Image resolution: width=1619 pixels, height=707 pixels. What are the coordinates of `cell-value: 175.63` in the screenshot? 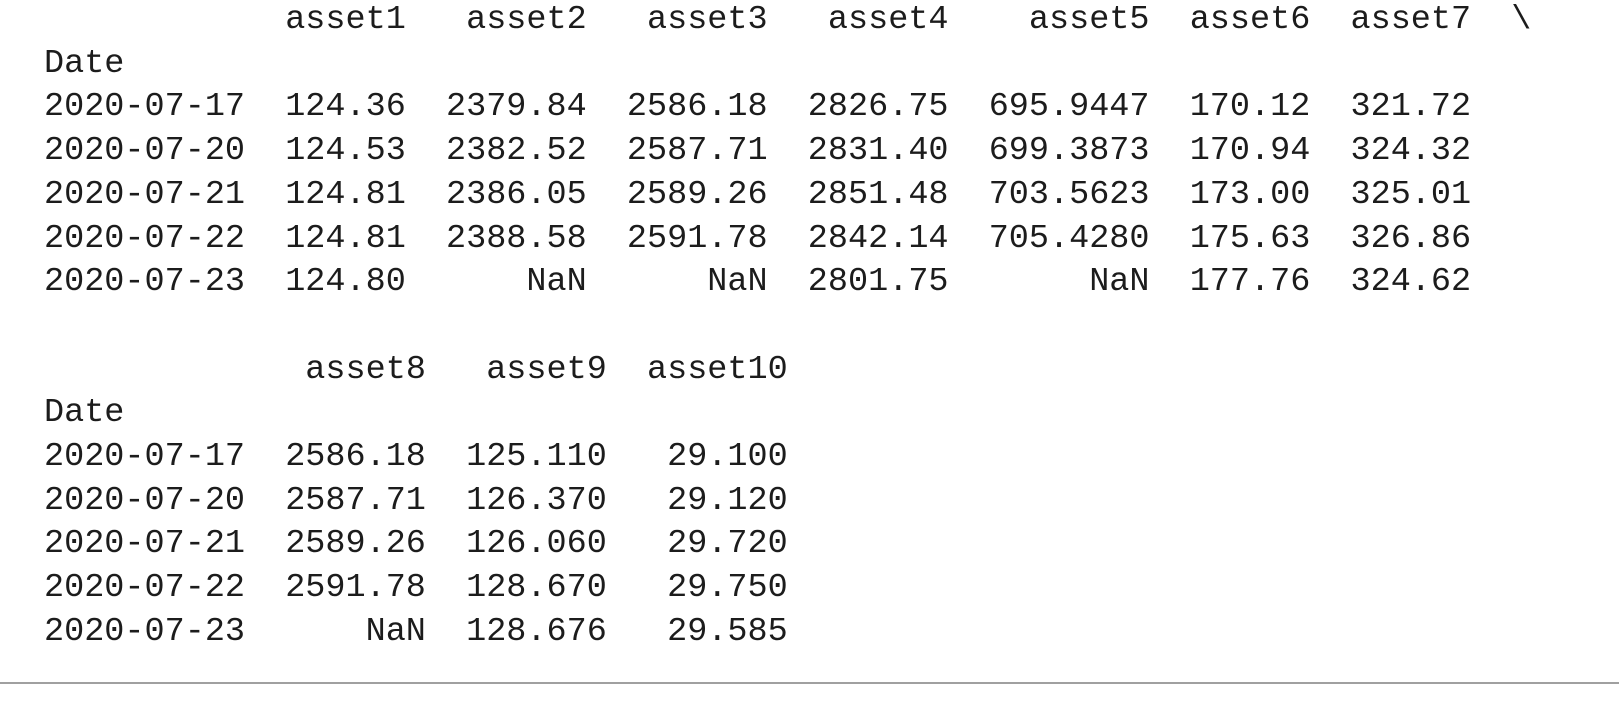 It's located at (1250, 238).